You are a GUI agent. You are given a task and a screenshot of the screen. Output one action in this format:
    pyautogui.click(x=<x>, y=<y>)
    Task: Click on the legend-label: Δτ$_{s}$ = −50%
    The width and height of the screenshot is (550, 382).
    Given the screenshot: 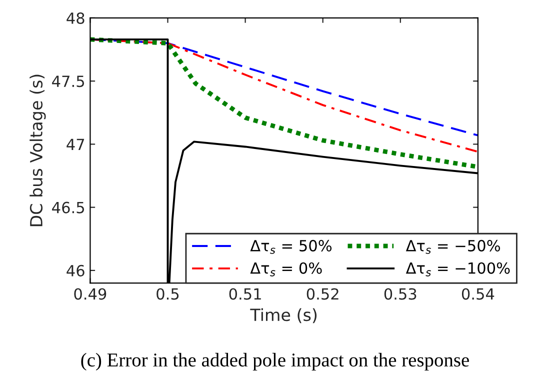 What is the action you would take?
    pyautogui.click(x=453, y=247)
    